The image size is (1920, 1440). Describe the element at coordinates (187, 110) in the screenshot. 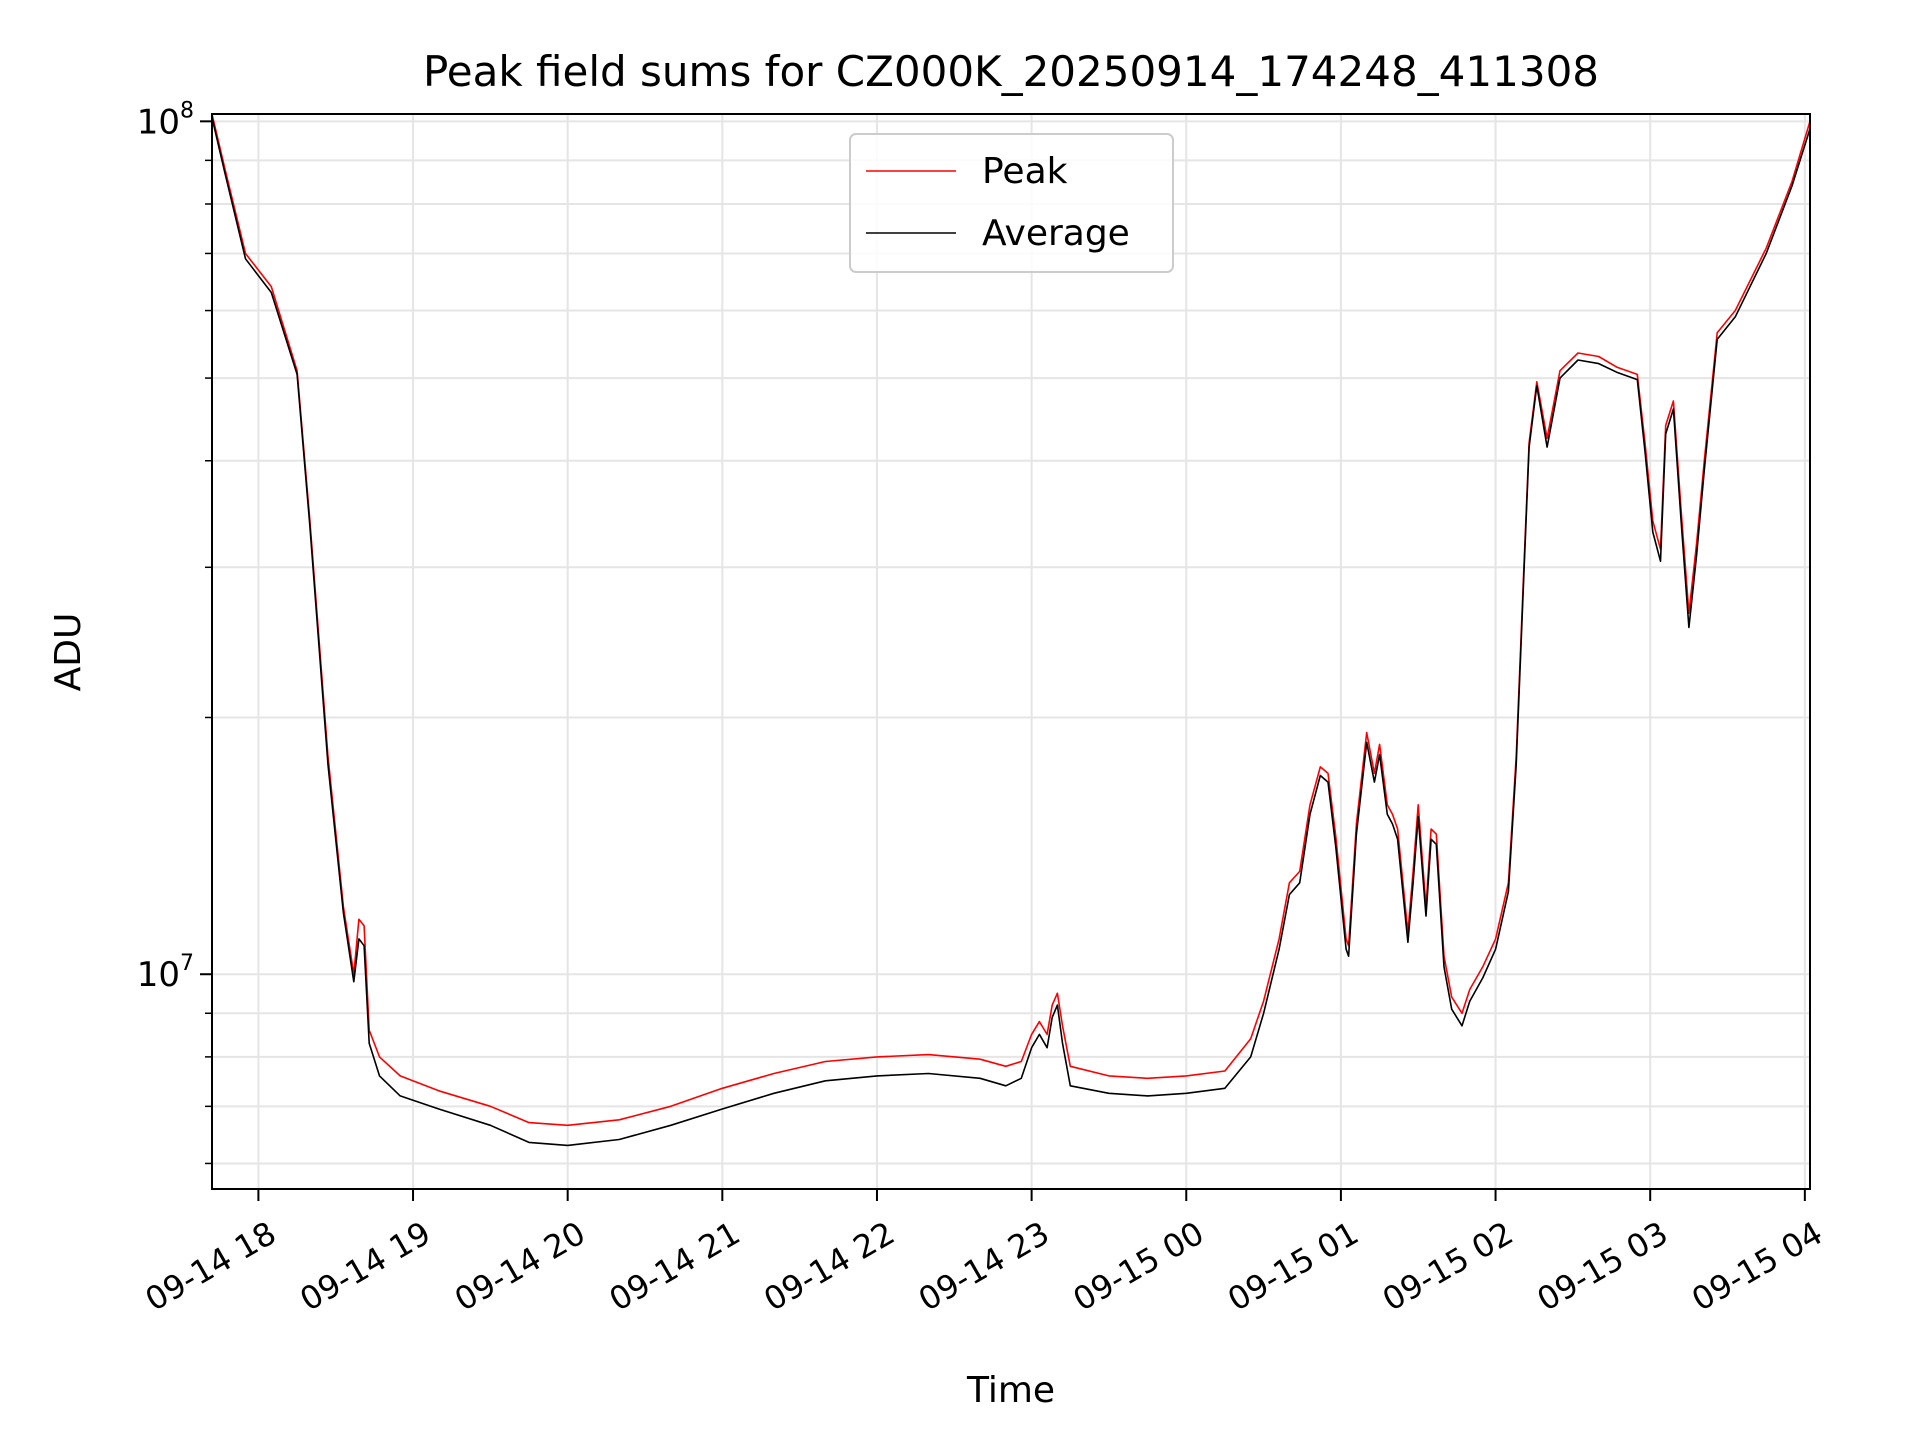

I see `y-tick-exponent: 8` at that location.